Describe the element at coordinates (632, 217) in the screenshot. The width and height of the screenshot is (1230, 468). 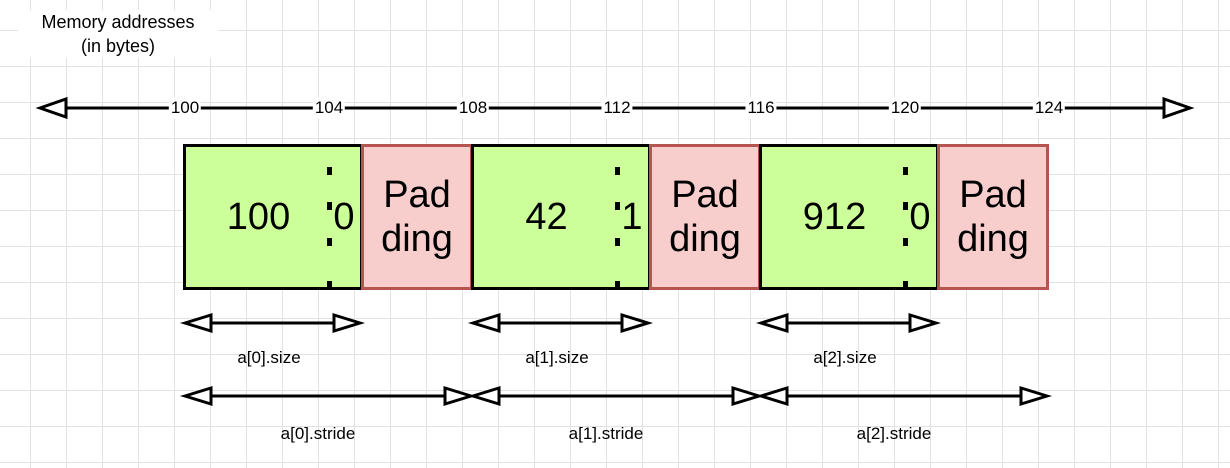
I see `element-flag: 1` at that location.